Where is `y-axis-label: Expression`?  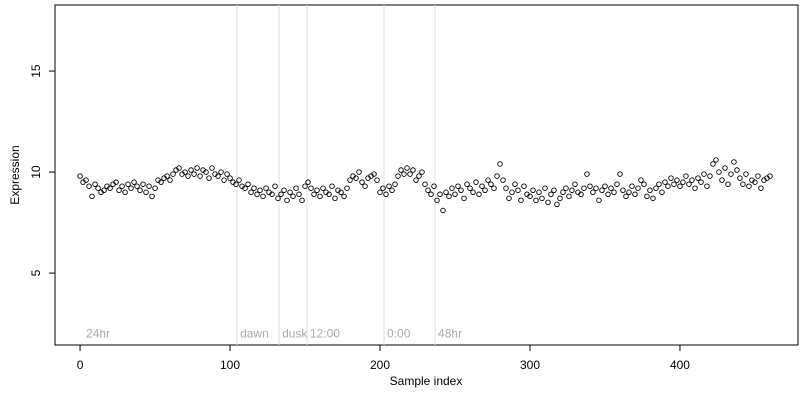
y-axis-label: Expression is located at coordinates (15, 174).